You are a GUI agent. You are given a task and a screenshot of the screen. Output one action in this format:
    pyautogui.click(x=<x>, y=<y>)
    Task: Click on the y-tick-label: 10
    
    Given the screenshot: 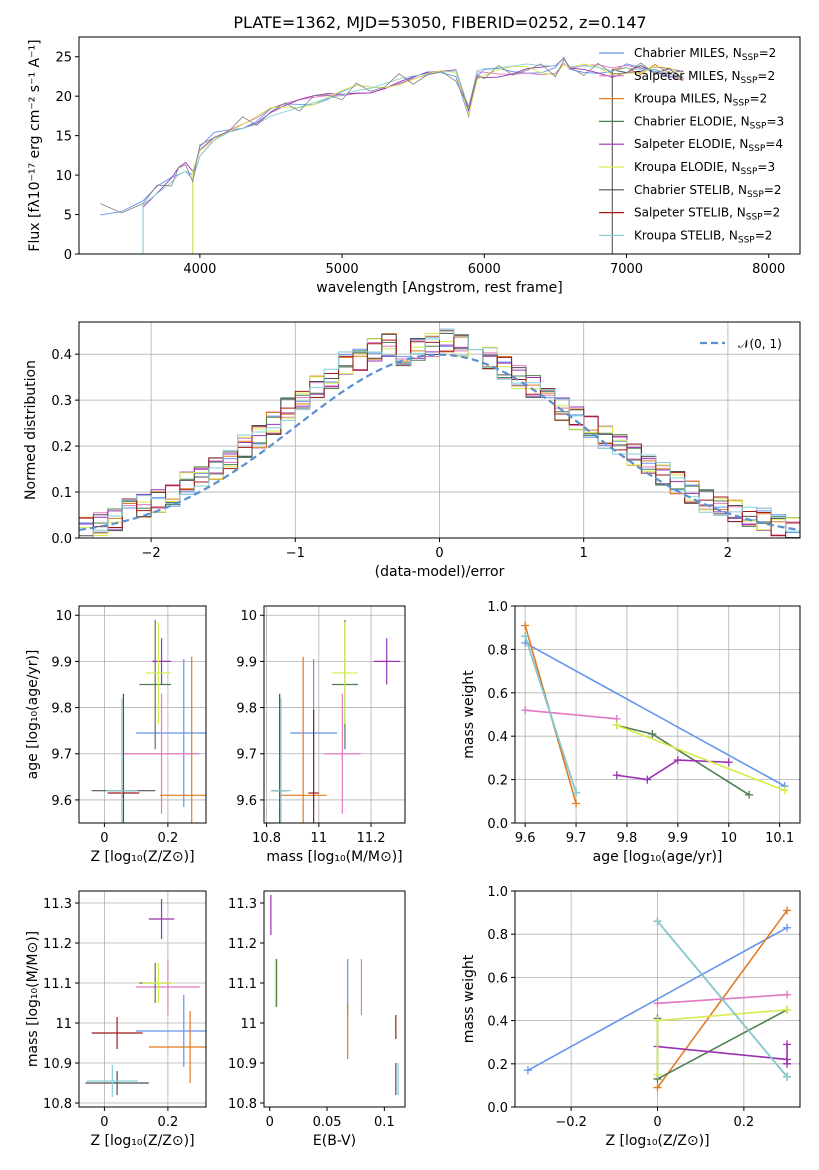 What is the action you would take?
    pyautogui.click(x=63, y=616)
    